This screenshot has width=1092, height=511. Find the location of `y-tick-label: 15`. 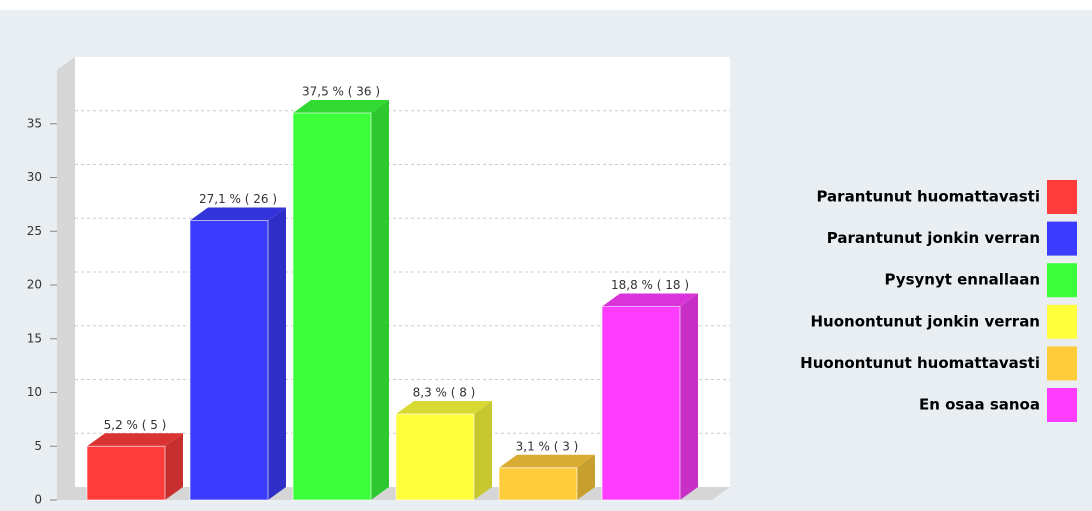

y-tick-label: 15 is located at coordinates (34, 338).